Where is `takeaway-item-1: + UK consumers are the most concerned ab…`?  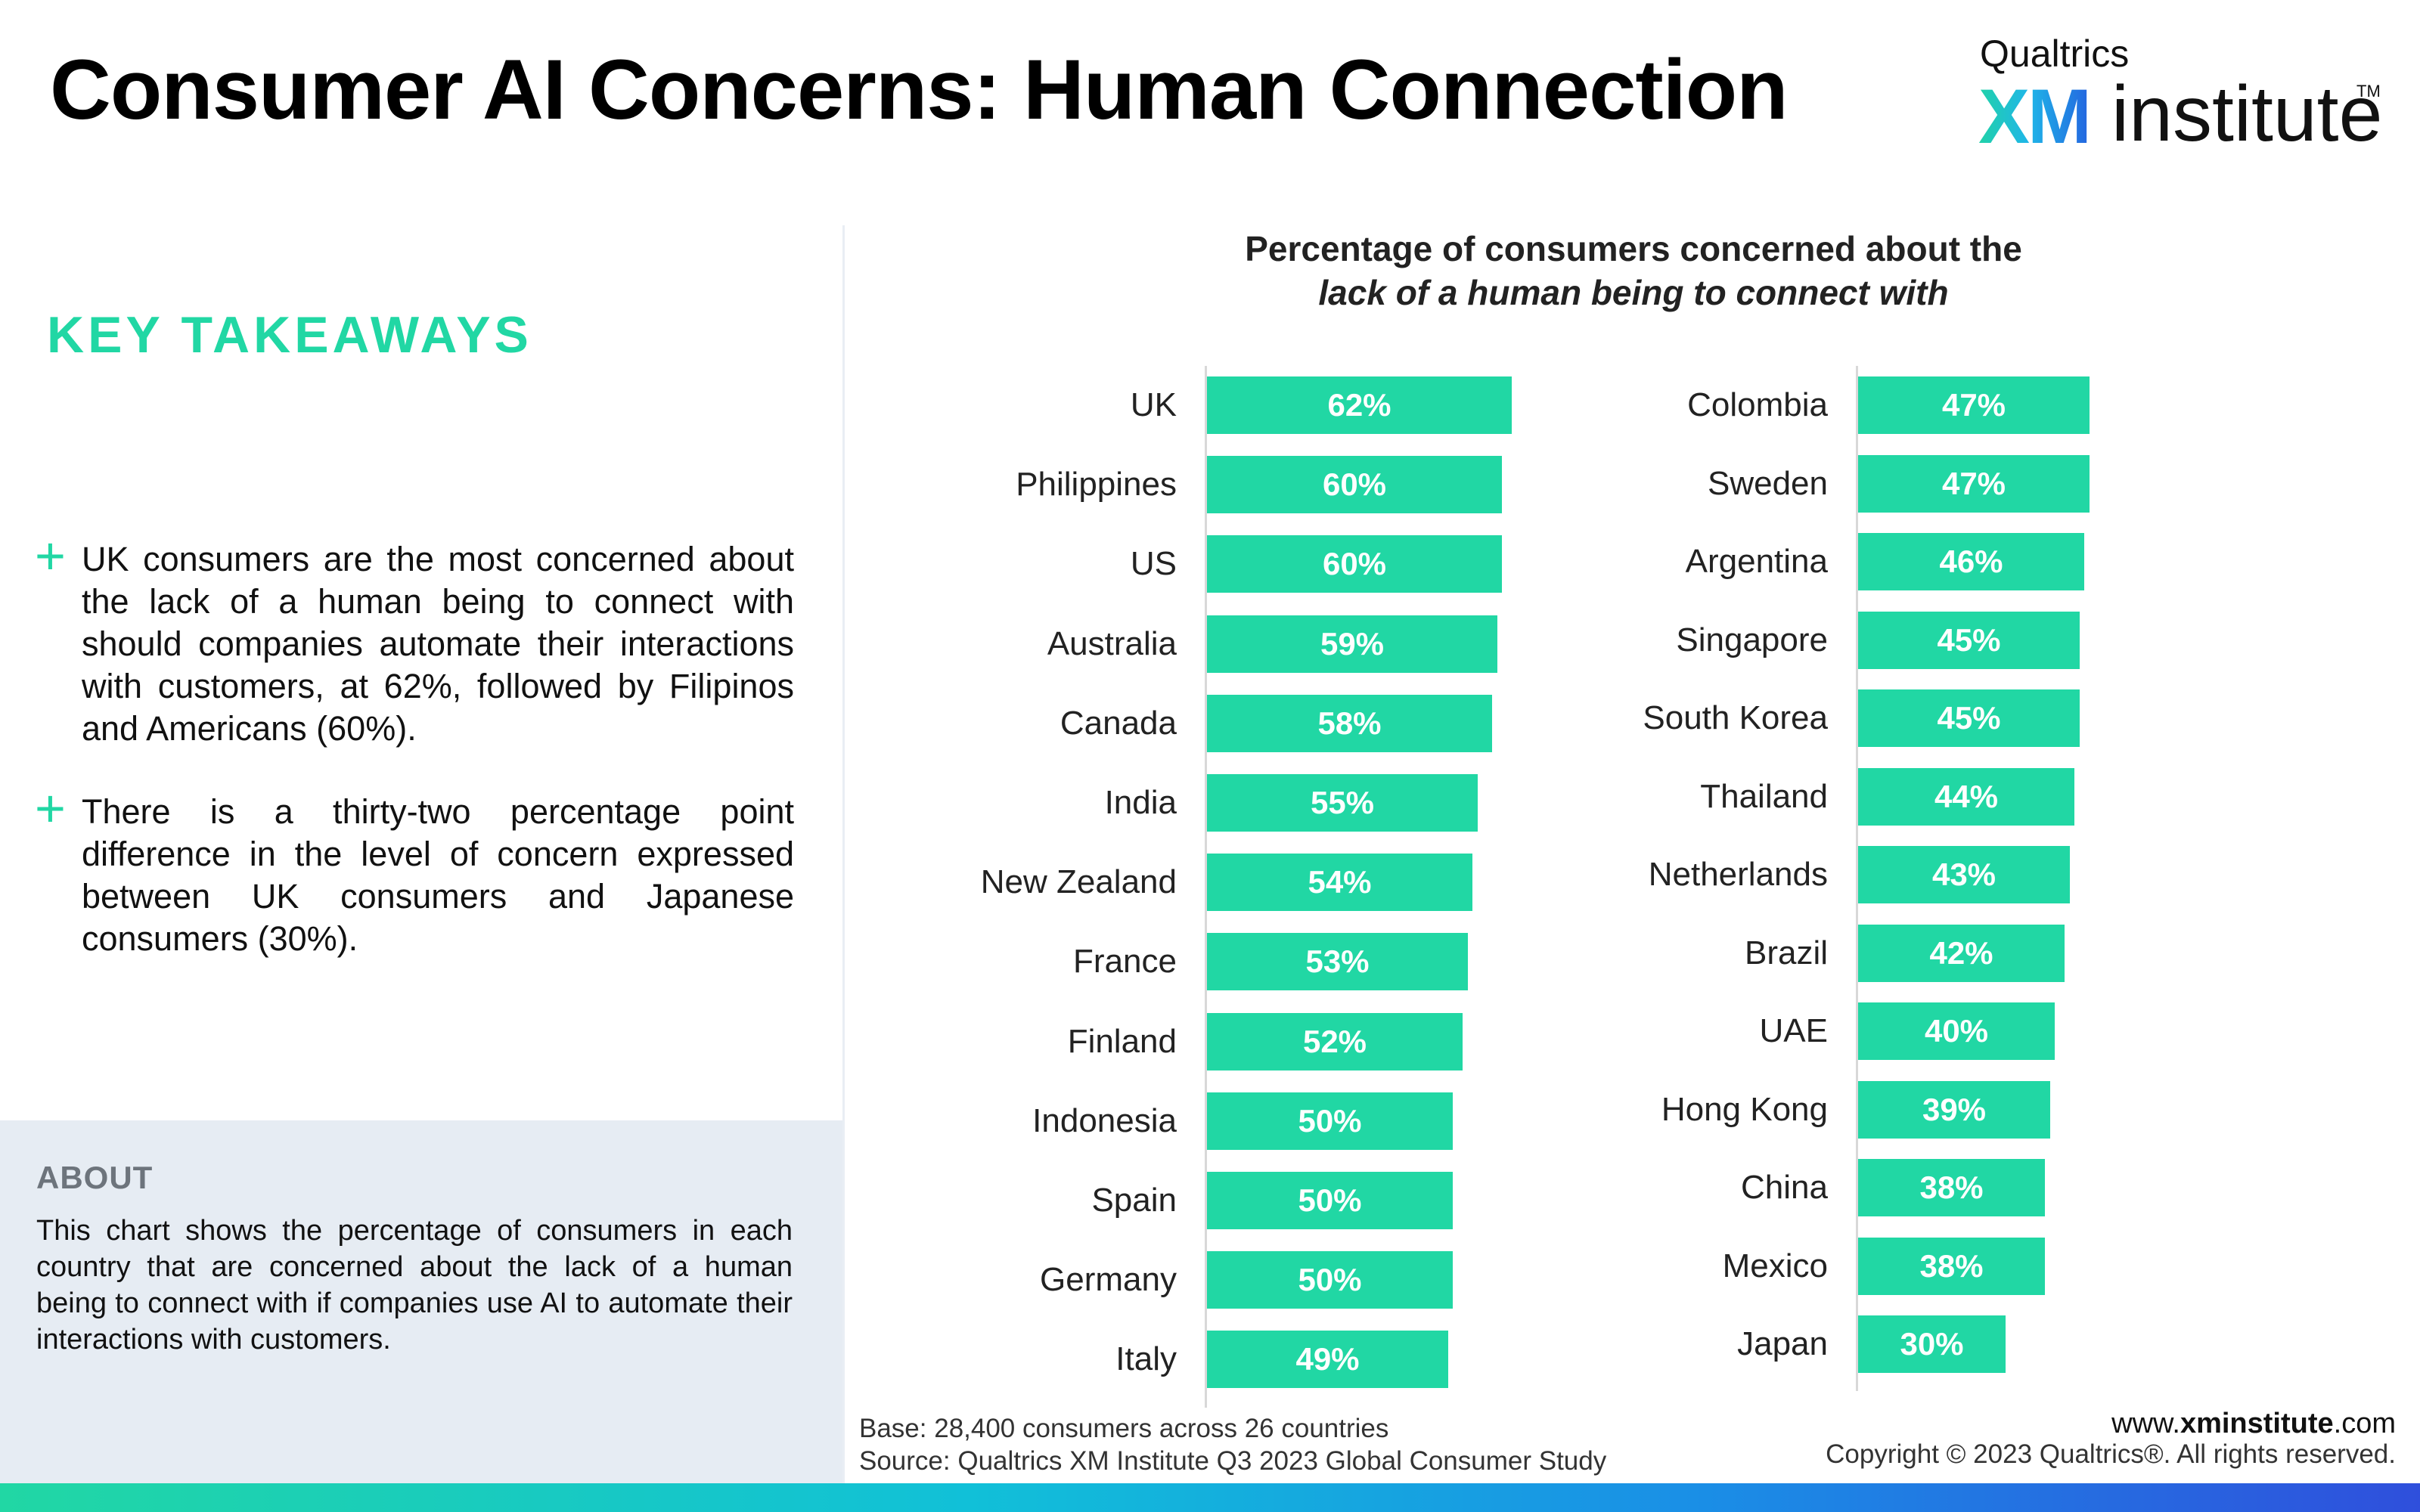 takeaway-item-1: + UK consumers are the most concerned ab… is located at coordinates (414, 639).